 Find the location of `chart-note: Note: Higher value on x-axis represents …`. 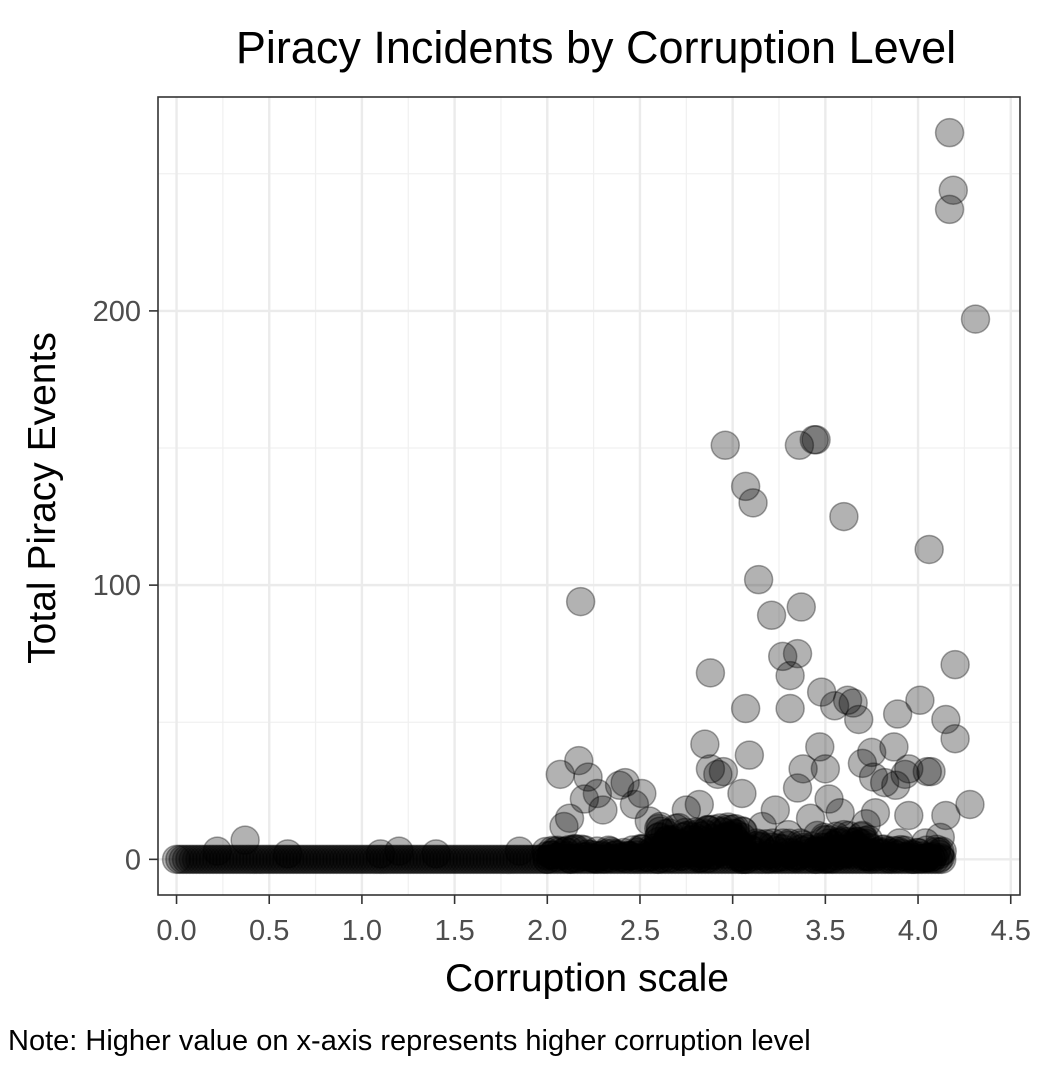

chart-note: Note: Higher value on x-axis represents … is located at coordinates (409, 1041).